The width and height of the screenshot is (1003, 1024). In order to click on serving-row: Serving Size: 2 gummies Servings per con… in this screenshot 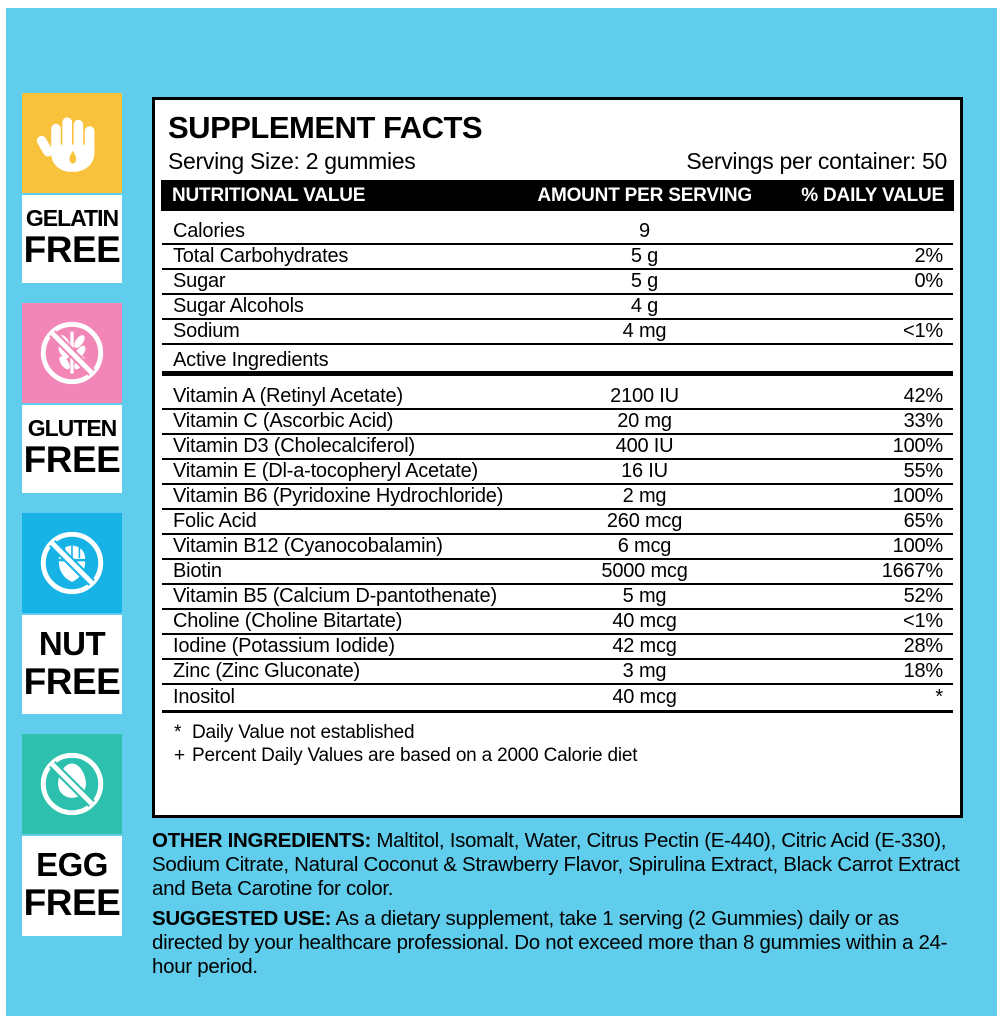, I will do `click(557, 161)`.